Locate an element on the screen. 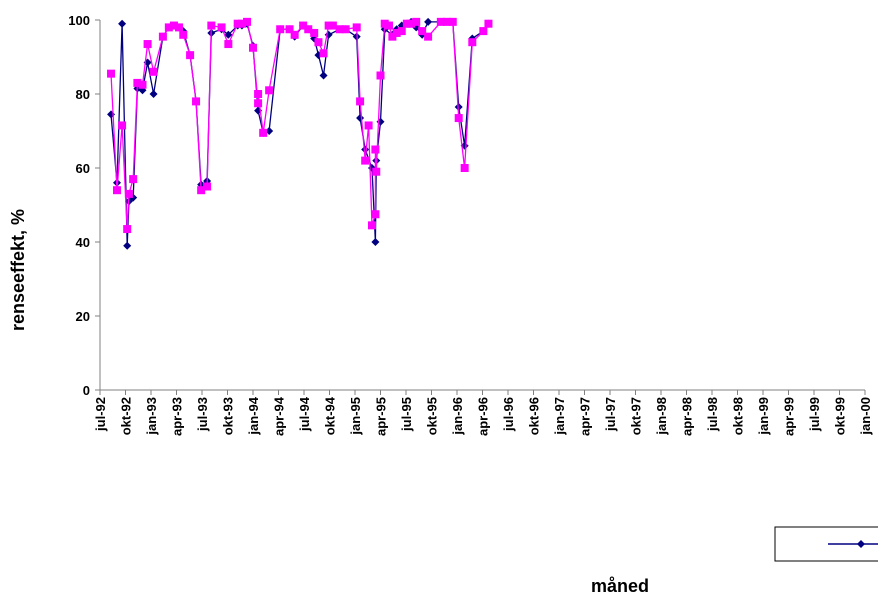  y-tick-label: 0 is located at coordinates (86, 390).